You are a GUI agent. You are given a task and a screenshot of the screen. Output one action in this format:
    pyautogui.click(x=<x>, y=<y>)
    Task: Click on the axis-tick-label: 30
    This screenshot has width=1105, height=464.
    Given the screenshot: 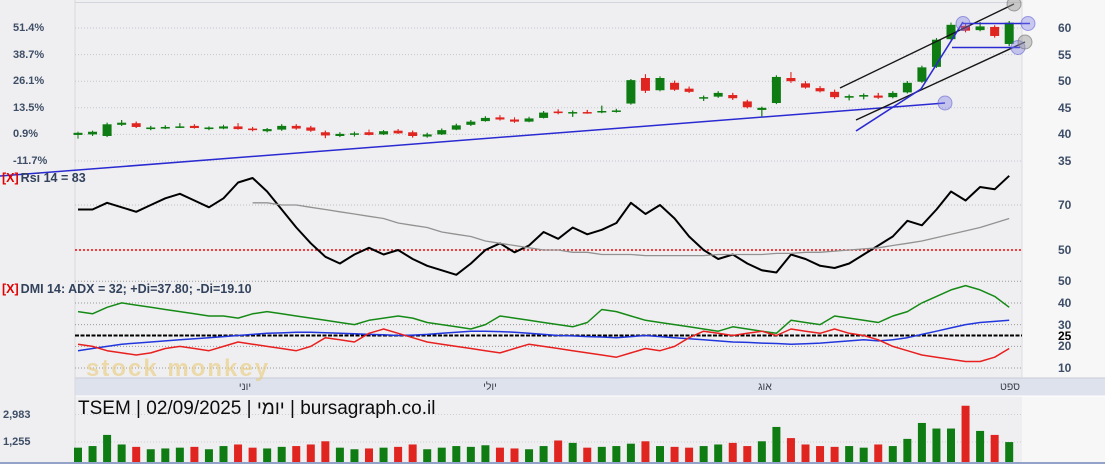 What is the action you would take?
    pyautogui.click(x=1065, y=324)
    